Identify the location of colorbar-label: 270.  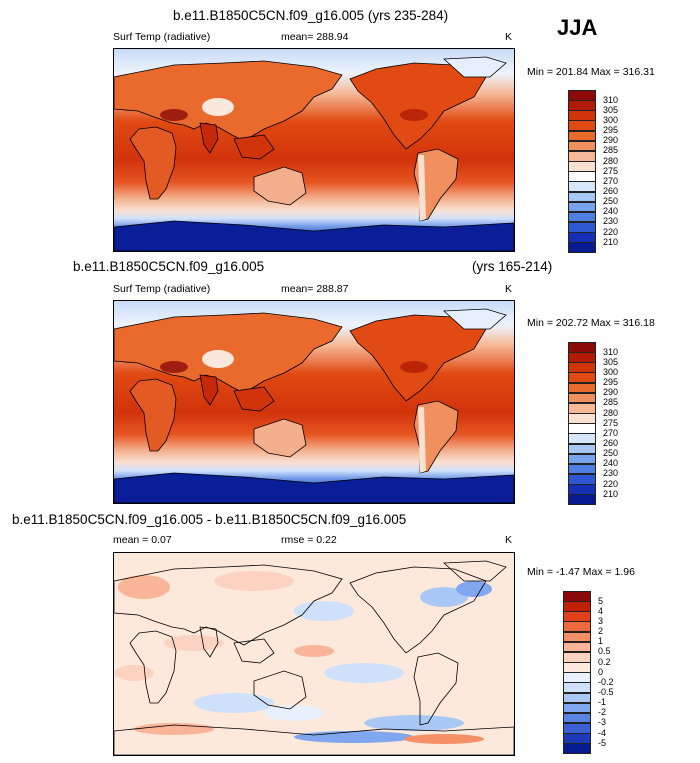
(611, 180).